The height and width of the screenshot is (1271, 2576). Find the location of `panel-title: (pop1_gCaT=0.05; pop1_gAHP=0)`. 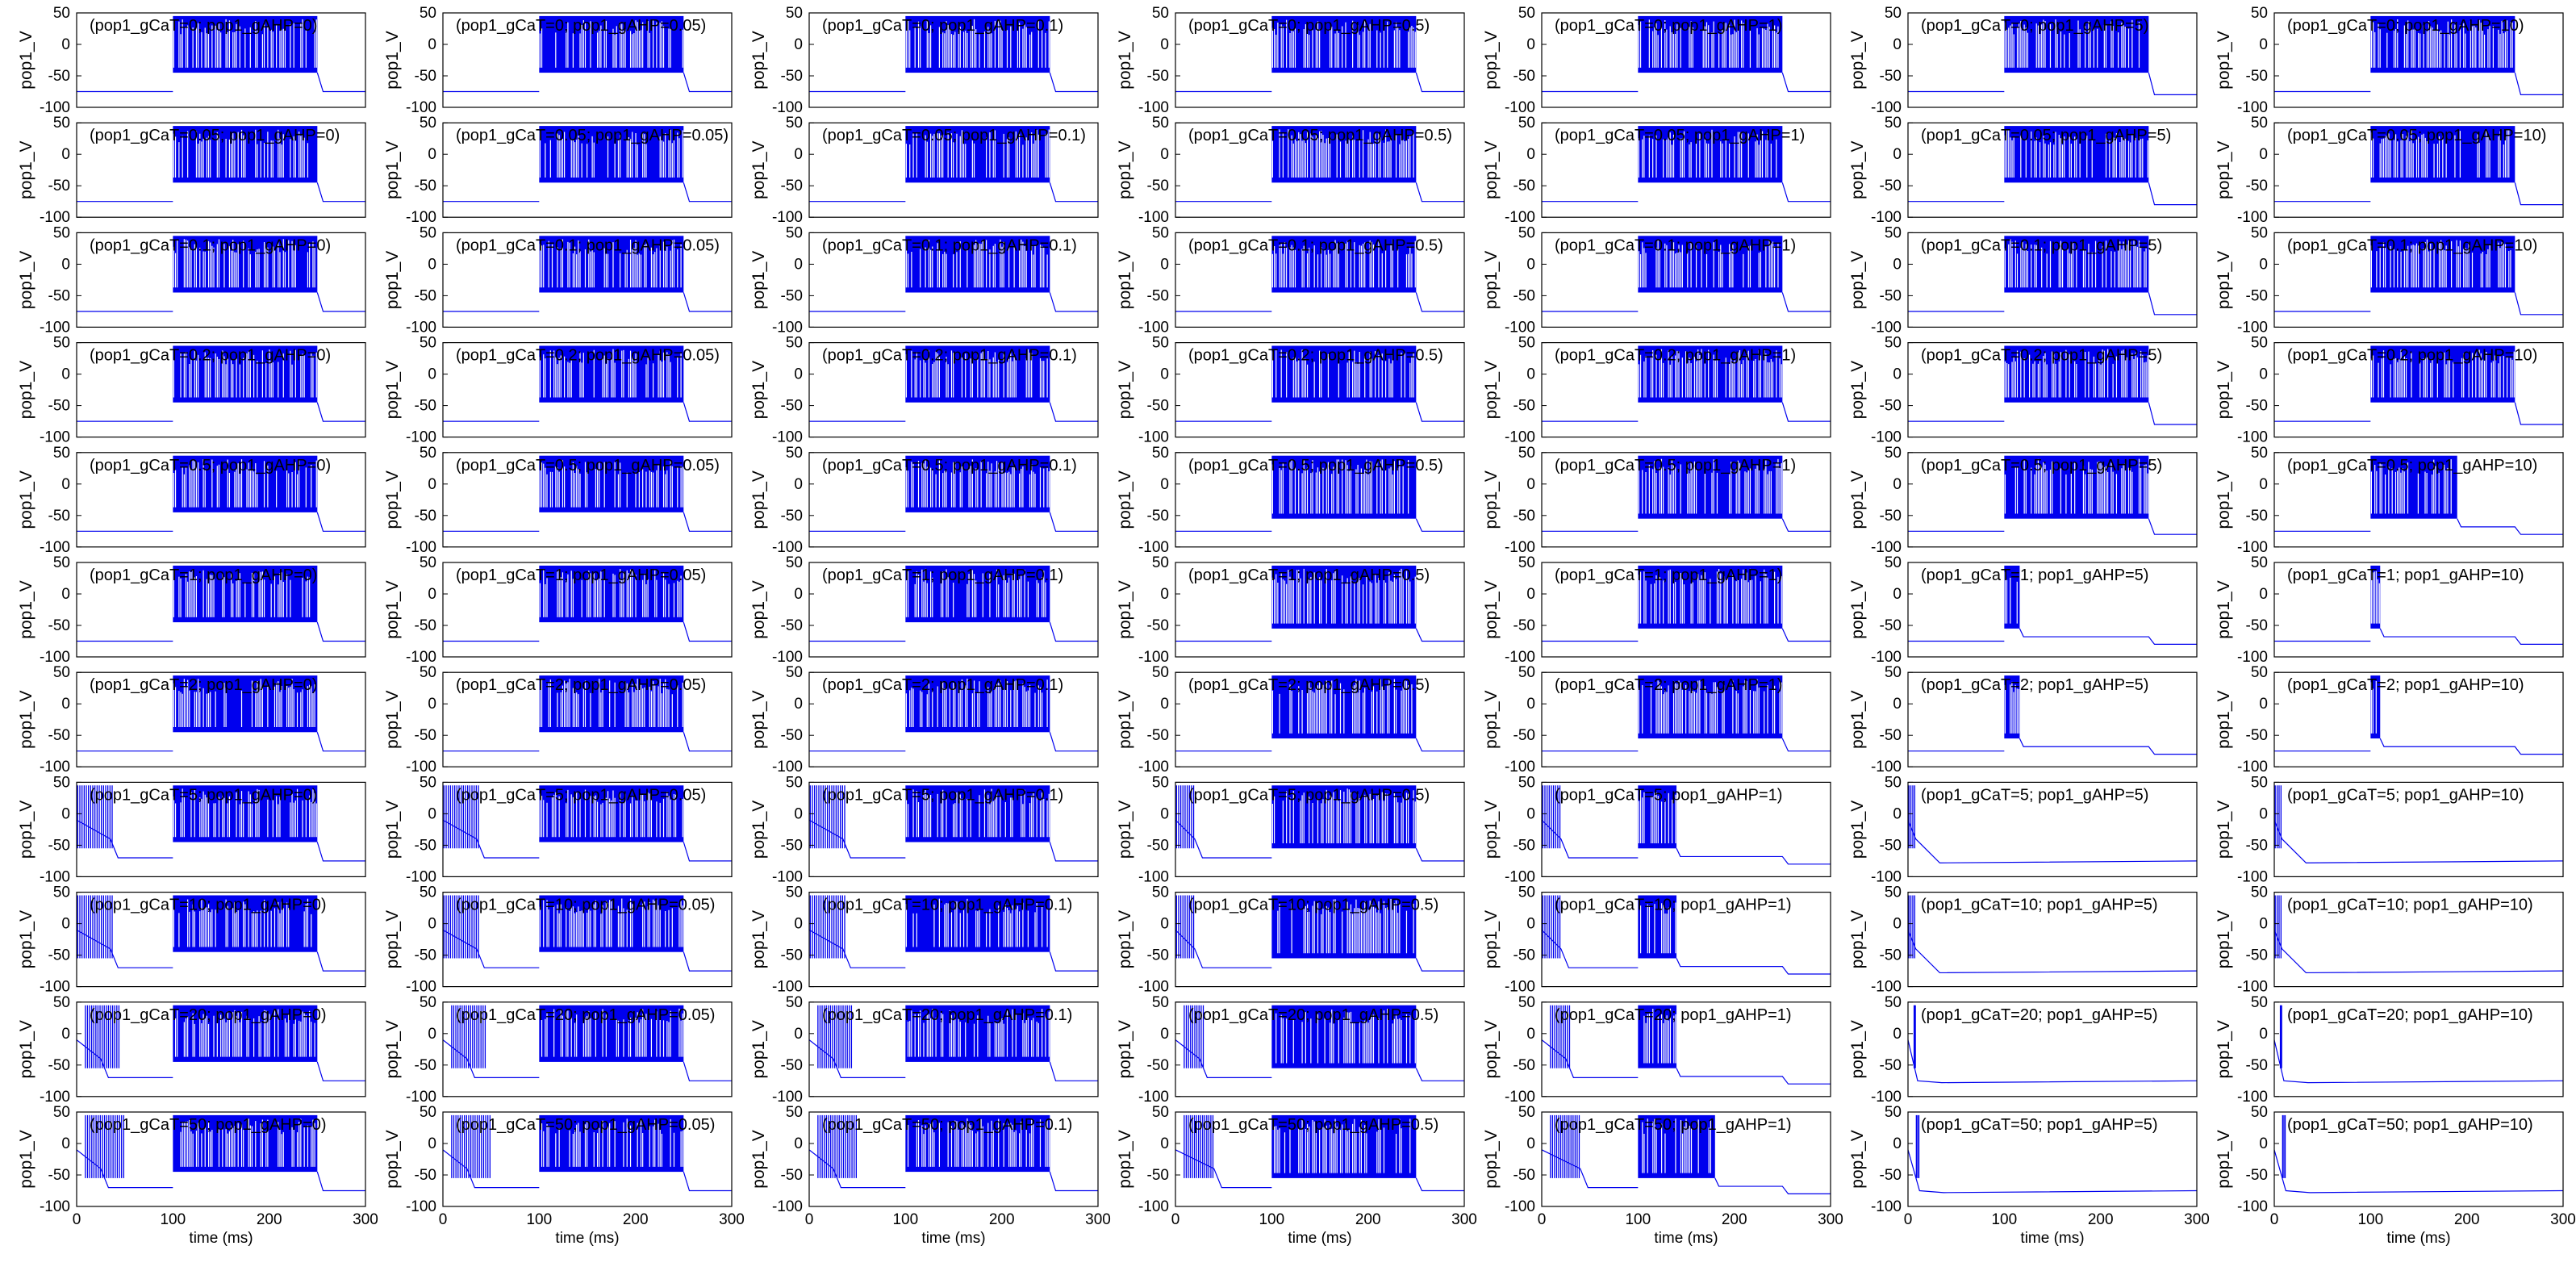

panel-title: (pop1_gCaT=0.05; pop1_gAHP=0) is located at coordinates (215, 135).